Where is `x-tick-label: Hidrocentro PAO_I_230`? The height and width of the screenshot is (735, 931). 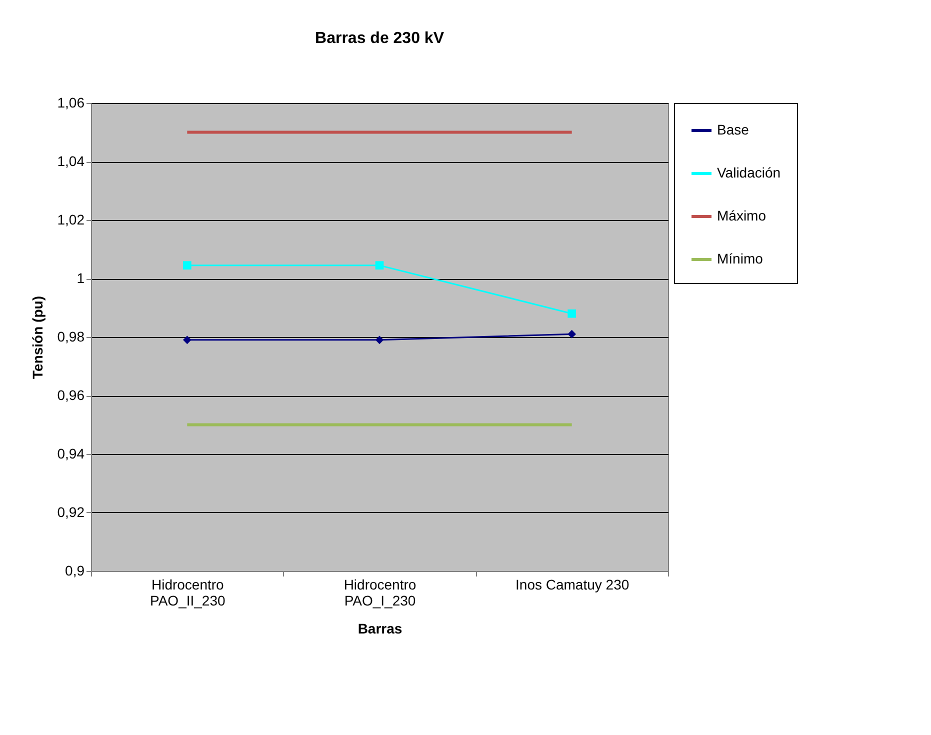 x-tick-label: Hidrocentro PAO_I_230 is located at coordinates (380, 592).